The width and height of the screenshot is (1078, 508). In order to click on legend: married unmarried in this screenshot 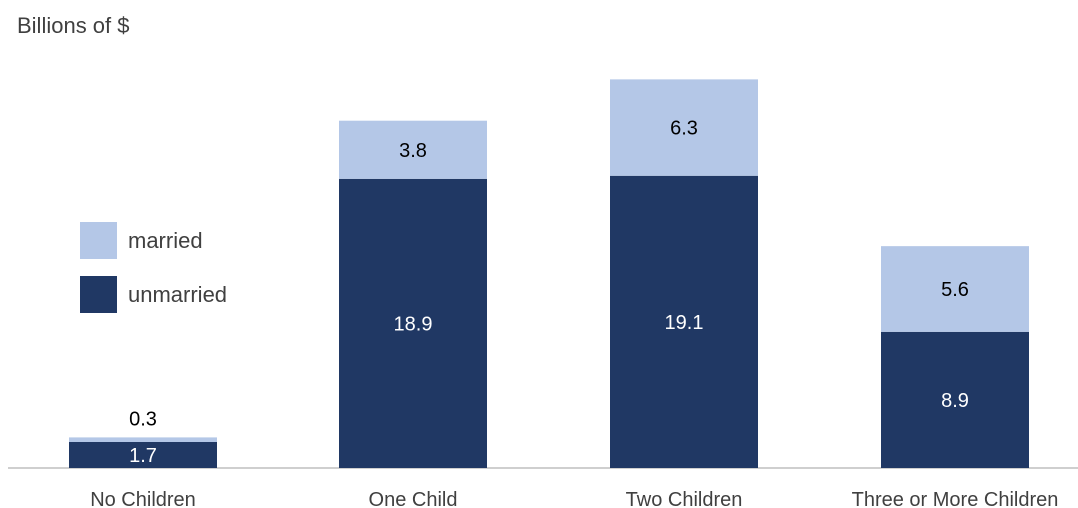, I will do `click(153, 267)`.